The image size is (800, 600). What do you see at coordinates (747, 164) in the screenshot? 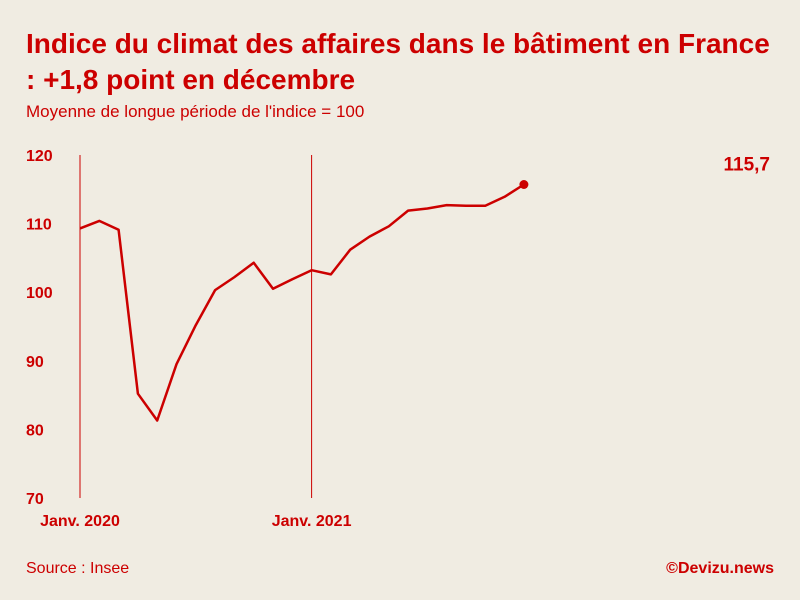
I see `end-value-label: 115,7` at bounding box center [747, 164].